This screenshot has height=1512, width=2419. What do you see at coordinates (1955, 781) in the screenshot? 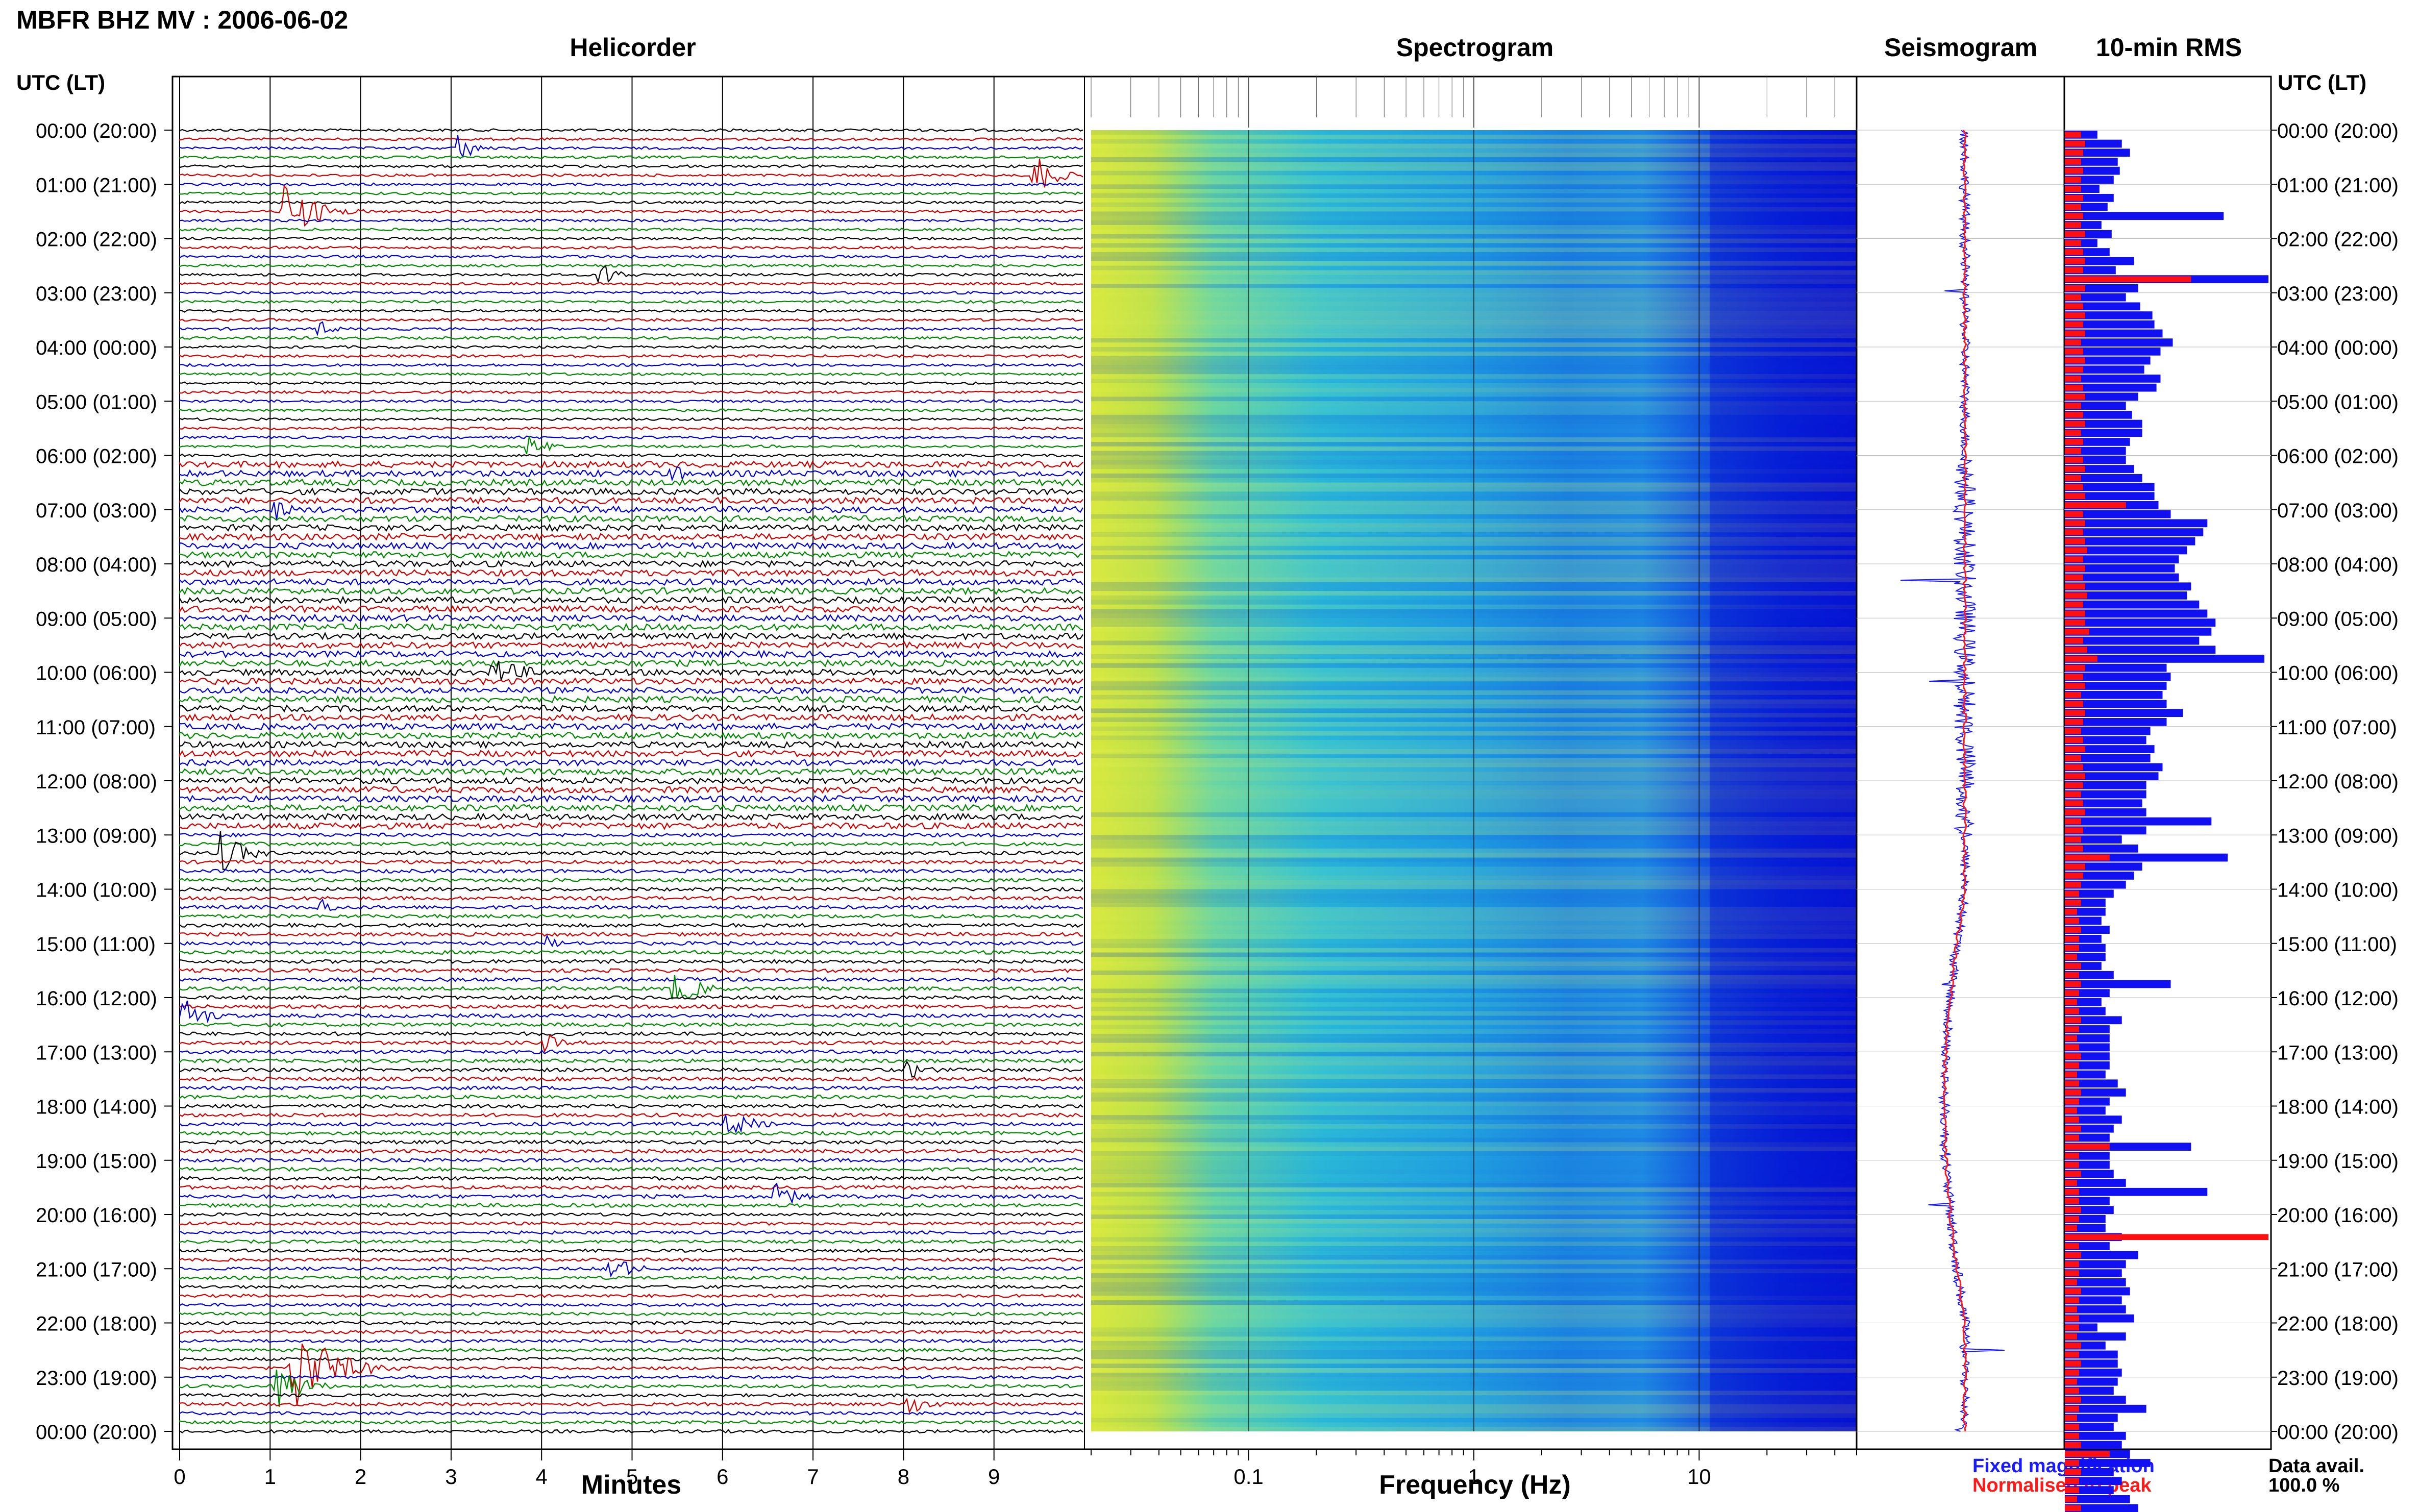
I see `seismogram-normalised-trace` at bounding box center [1955, 781].